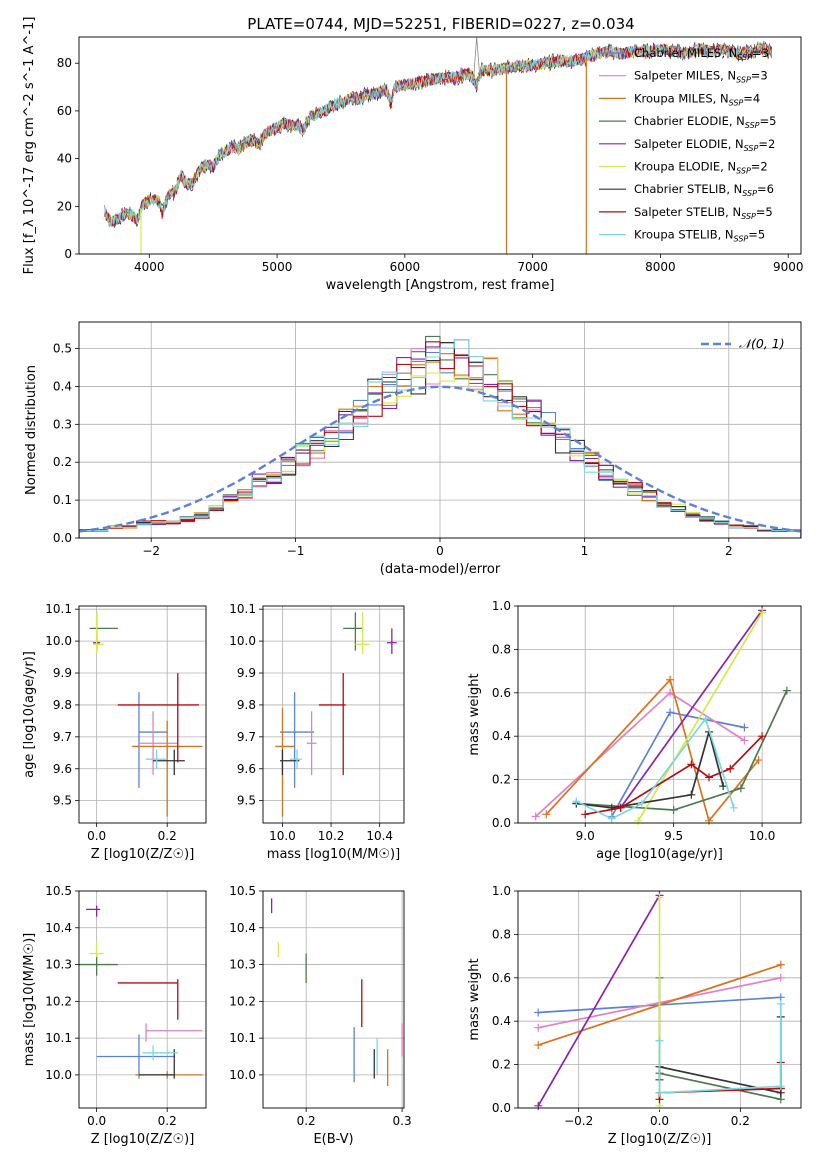 Image resolution: width=819 pixels, height=1170 pixels. I want to click on x-axis-label: mass [log10(M/M☉)], so click(333, 854).